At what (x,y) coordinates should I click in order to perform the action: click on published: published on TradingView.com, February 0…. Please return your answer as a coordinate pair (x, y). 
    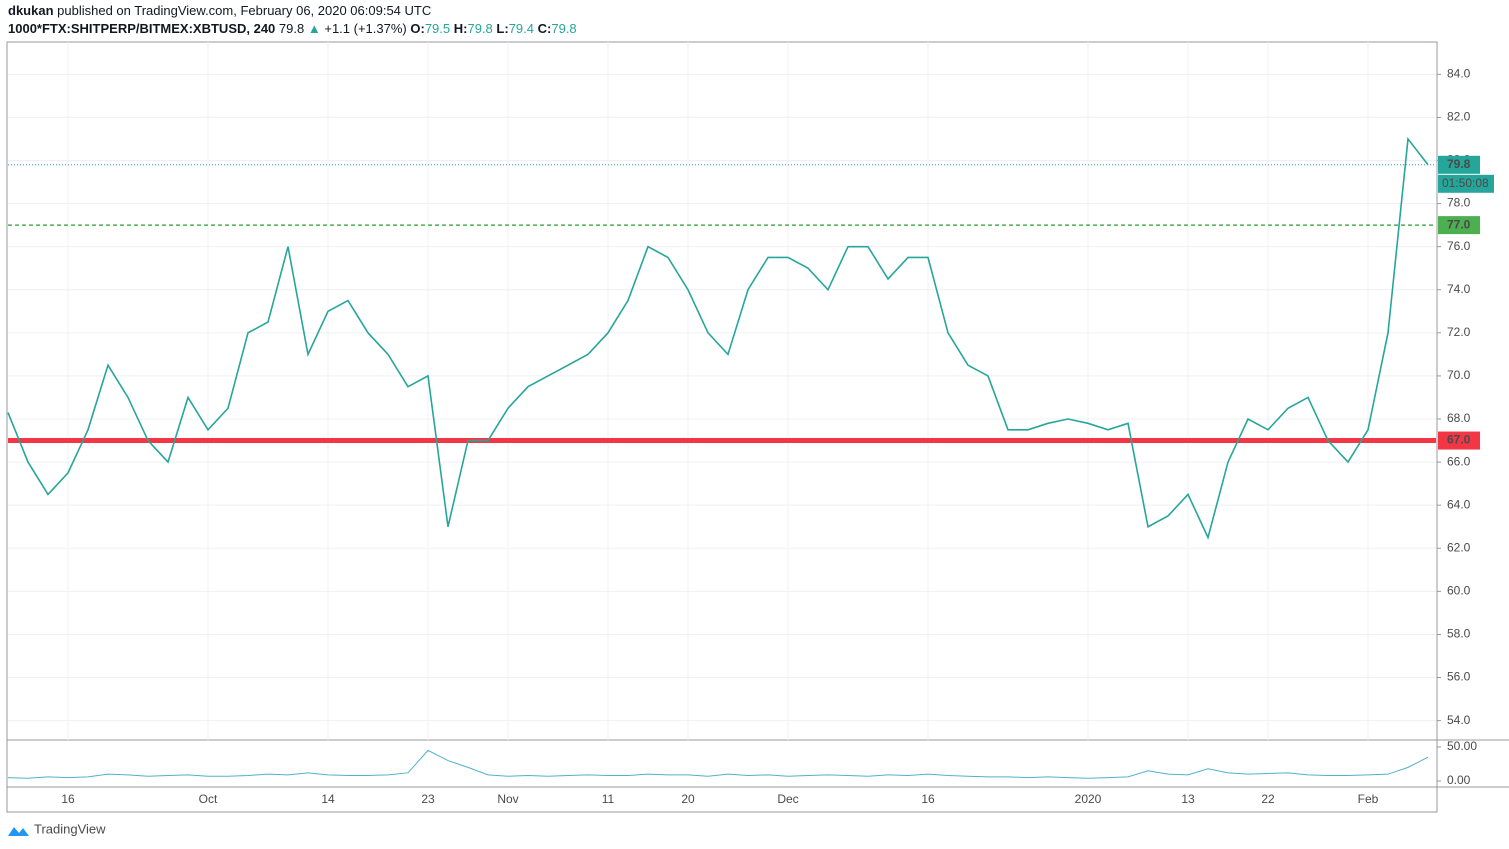
    Looking at the image, I should click on (244, 10).